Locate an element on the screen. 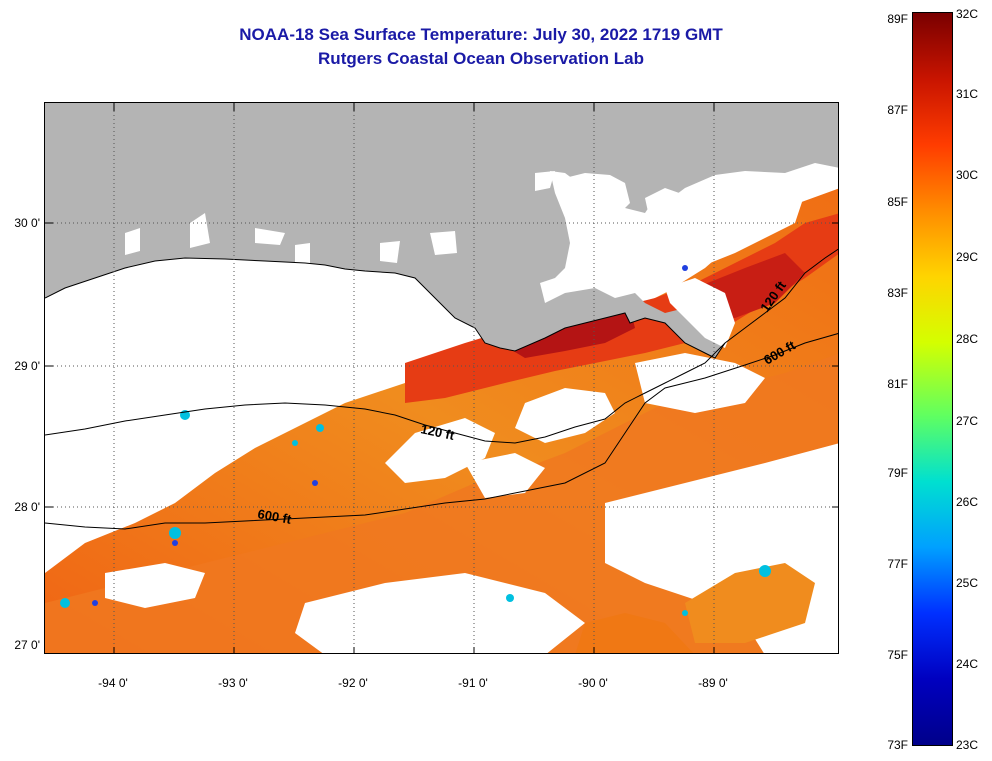 This screenshot has width=992, height=761. contour-label-600-west: 600 ft is located at coordinates (274, 516).